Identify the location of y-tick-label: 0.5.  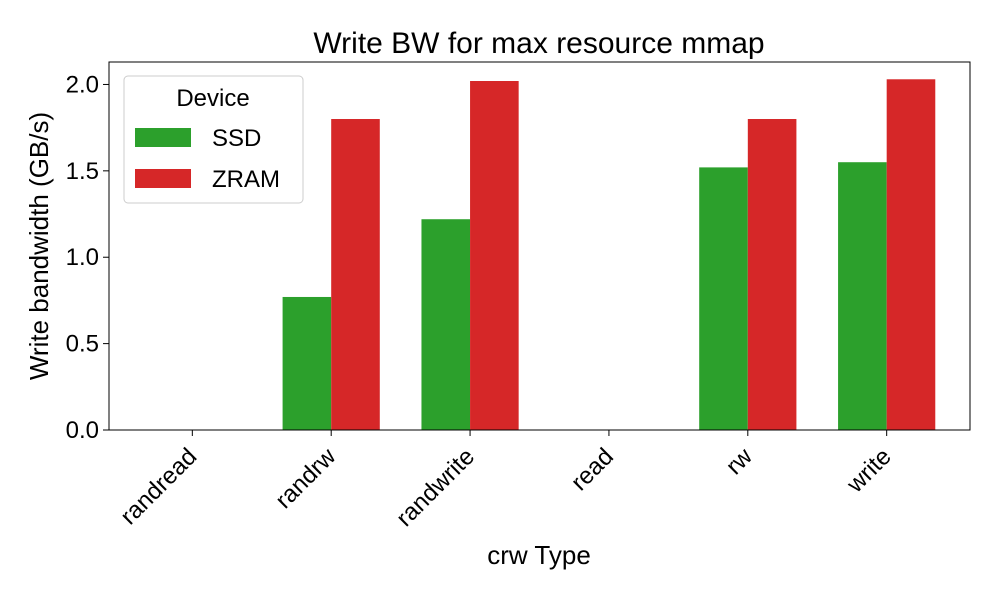
(82, 344).